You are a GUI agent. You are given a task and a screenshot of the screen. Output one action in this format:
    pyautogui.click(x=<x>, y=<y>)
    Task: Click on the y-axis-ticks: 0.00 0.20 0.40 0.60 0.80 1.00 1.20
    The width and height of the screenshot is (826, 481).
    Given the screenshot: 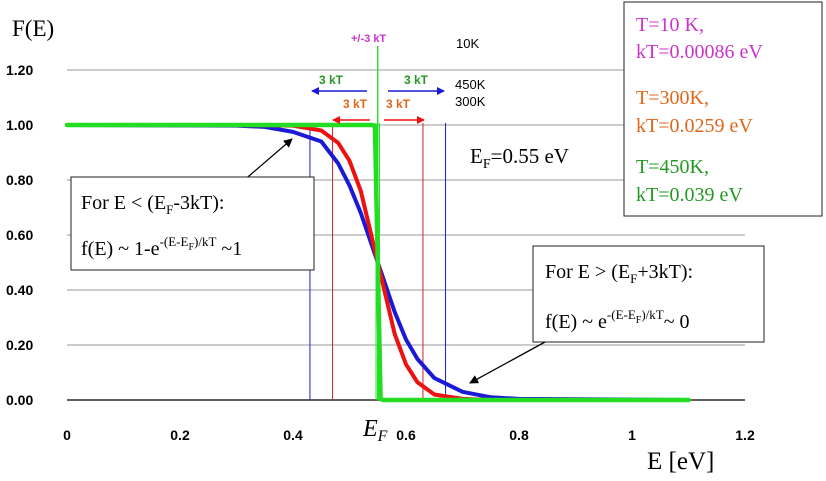 What is the action you would take?
    pyautogui.click(x=19, y=235)
    